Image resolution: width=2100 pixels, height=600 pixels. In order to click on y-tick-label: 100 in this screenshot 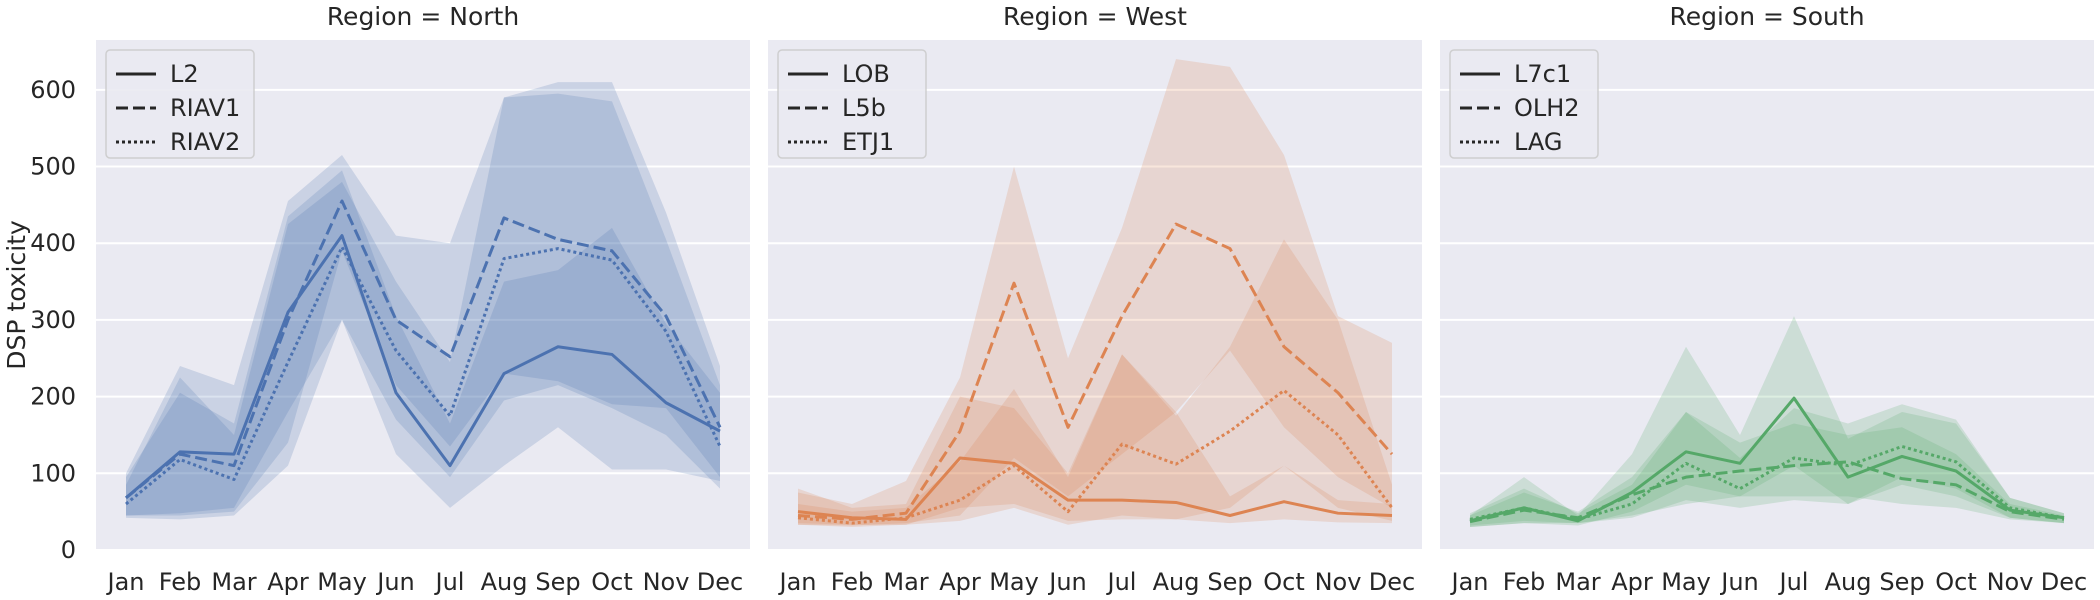, I will do `click(53, 473)`.